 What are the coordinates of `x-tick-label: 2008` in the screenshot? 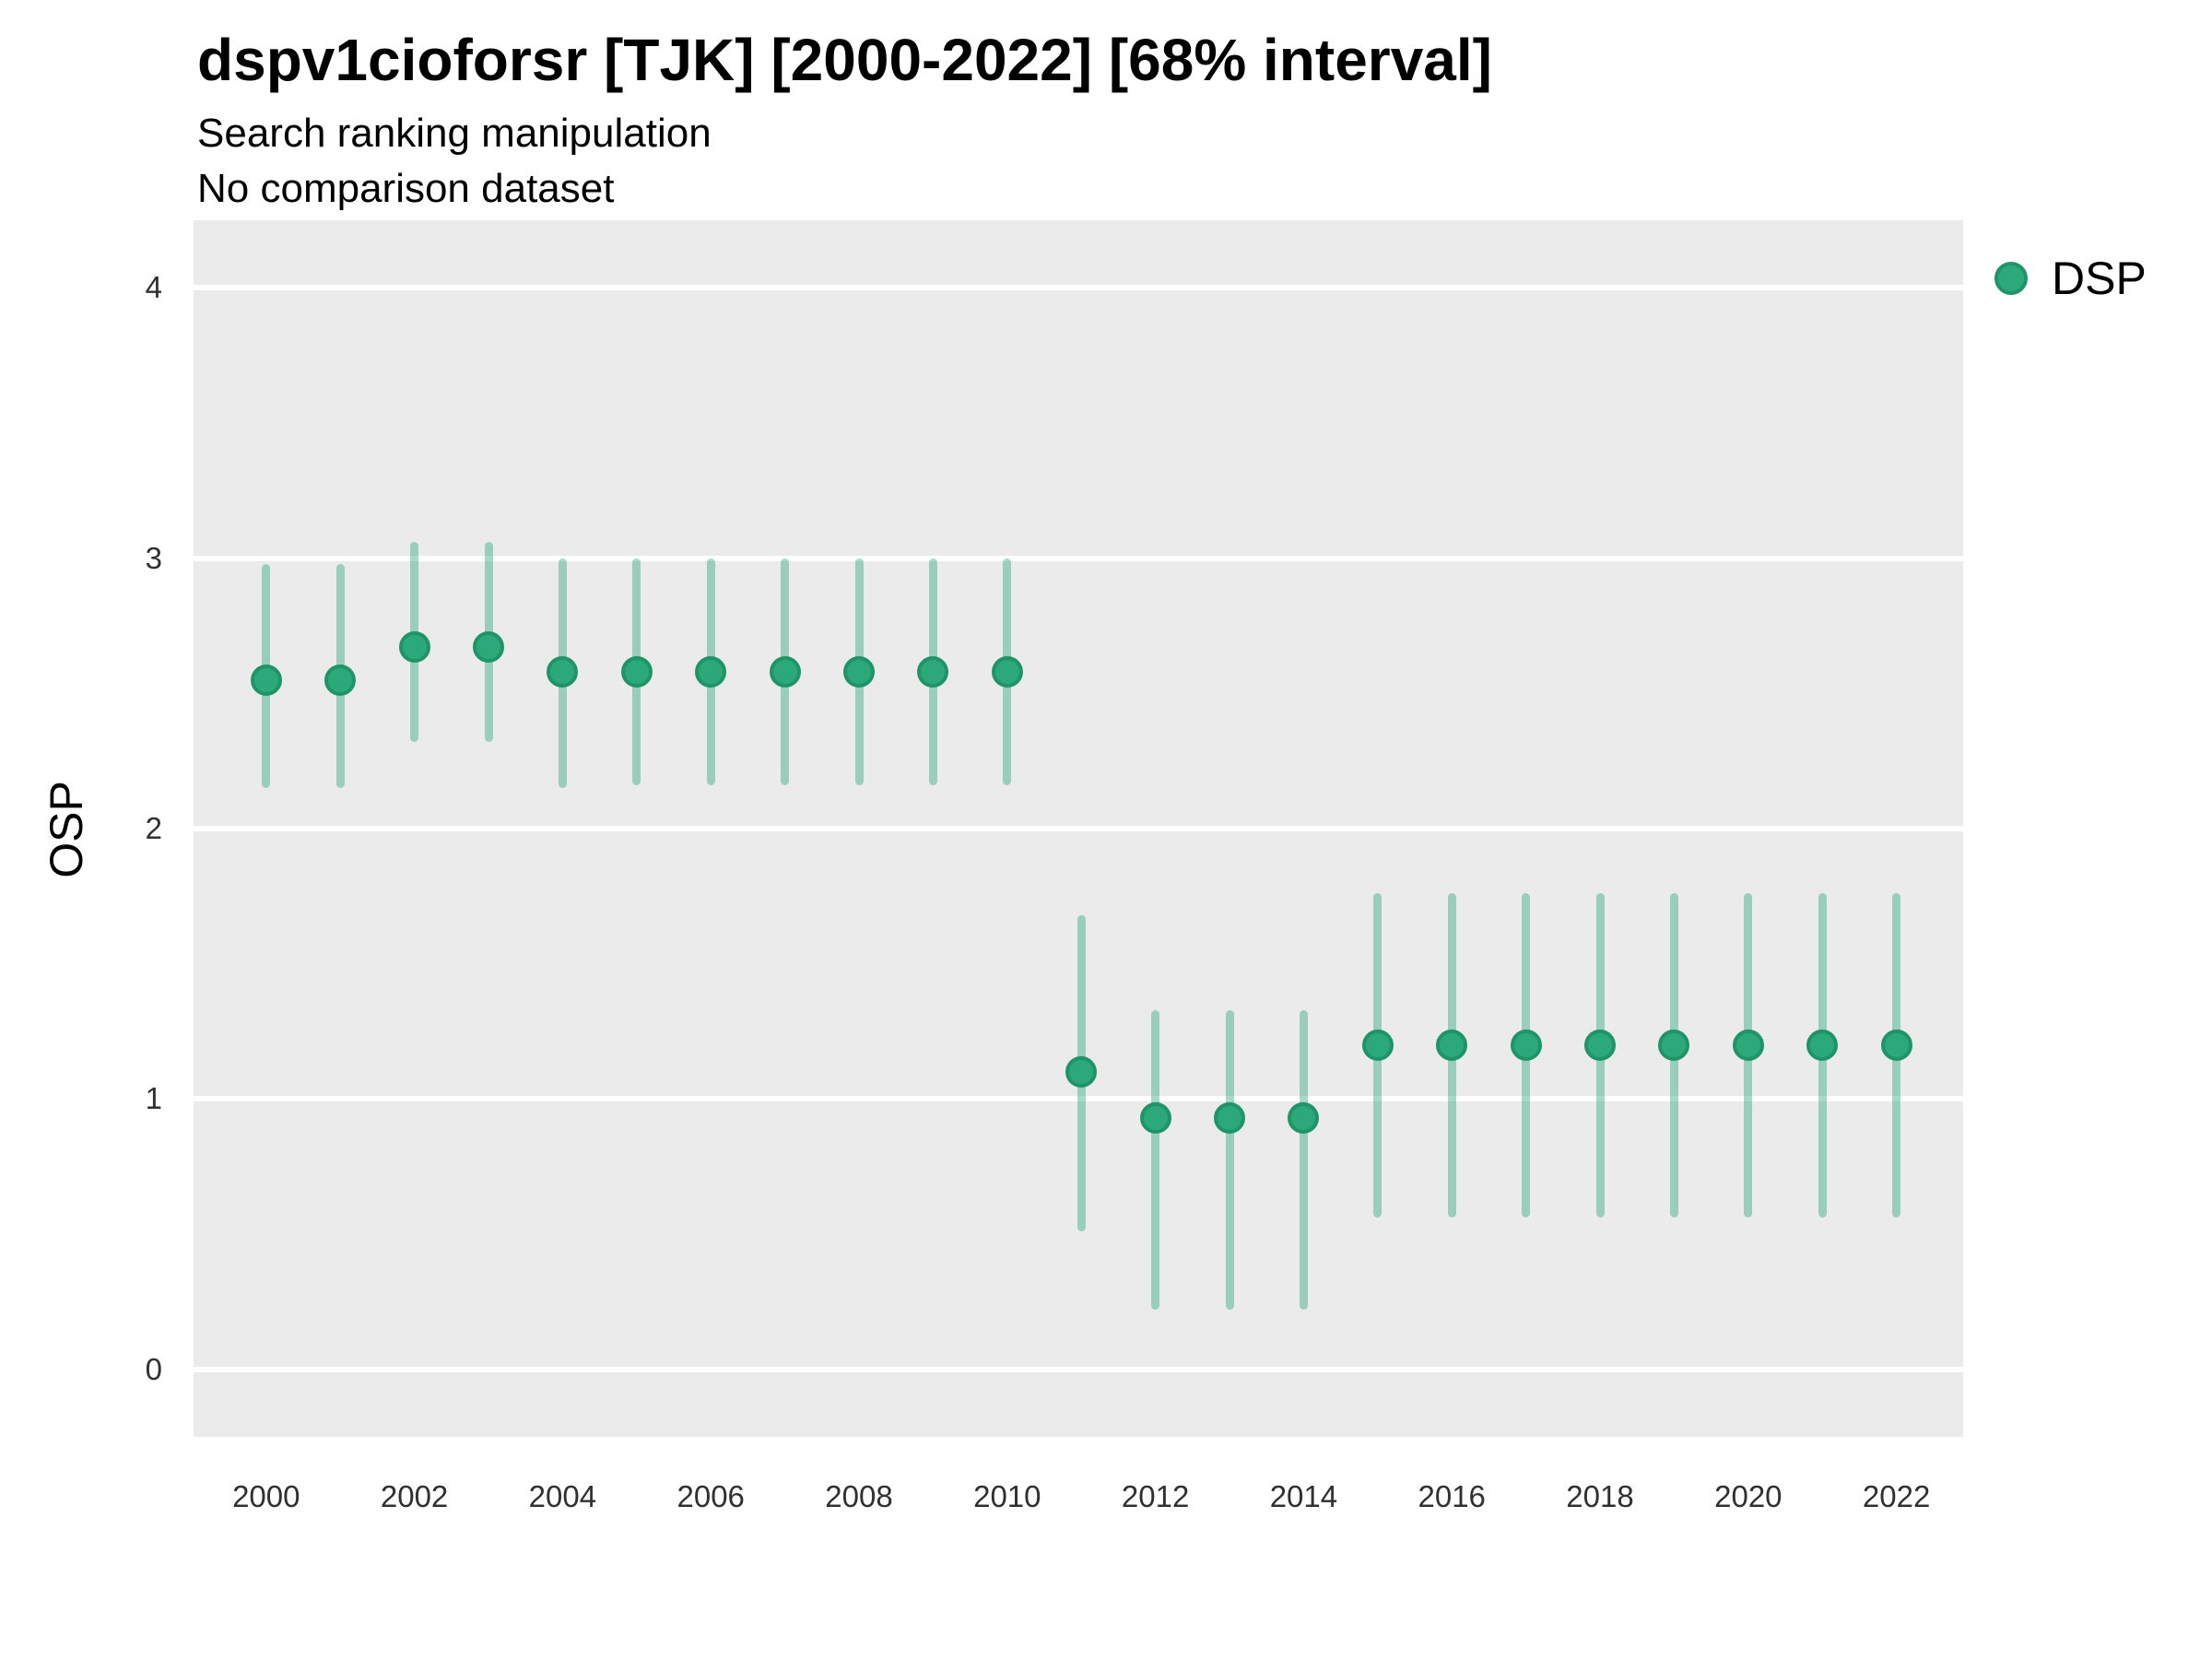 It's located at (859, 1496).